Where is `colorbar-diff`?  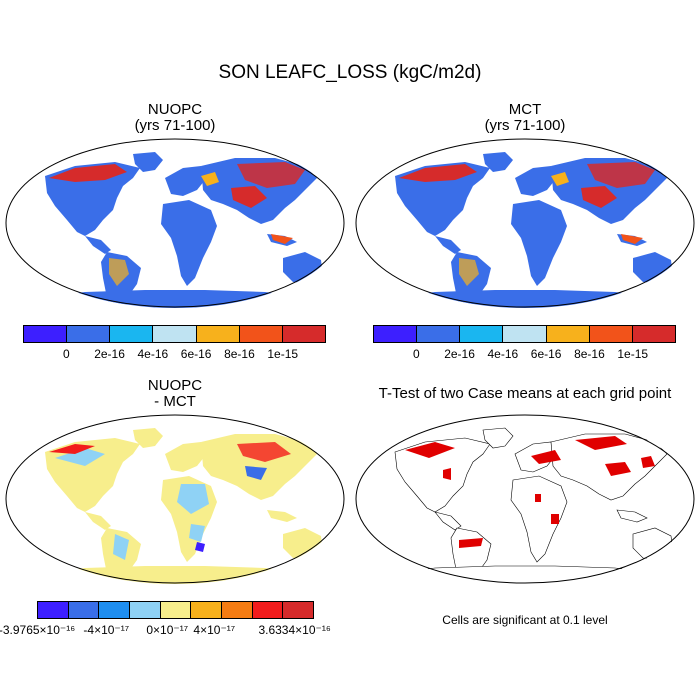 colorbar-diff is located at coordinates (175, 610).